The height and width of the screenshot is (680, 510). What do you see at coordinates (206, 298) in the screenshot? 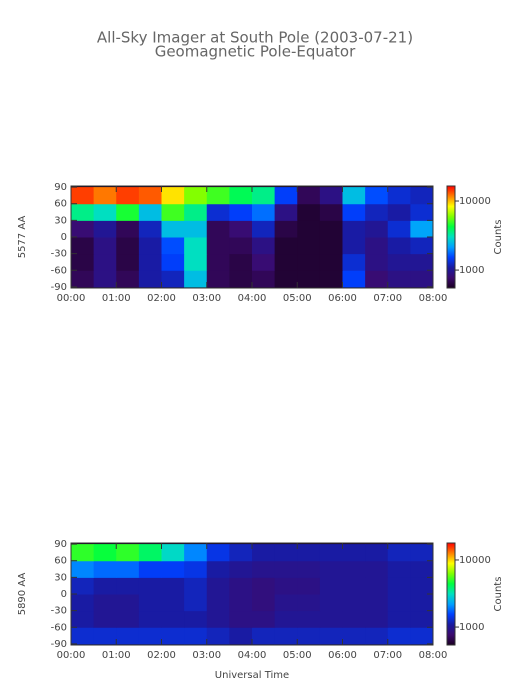
I see `x-tick-label: 03:00` at bounding box center [206, 298].